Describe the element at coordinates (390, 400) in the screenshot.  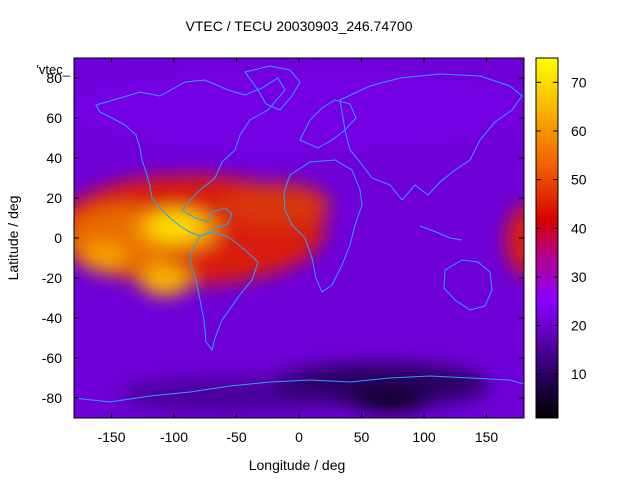
I see `heat-blob-black-south` at that location.